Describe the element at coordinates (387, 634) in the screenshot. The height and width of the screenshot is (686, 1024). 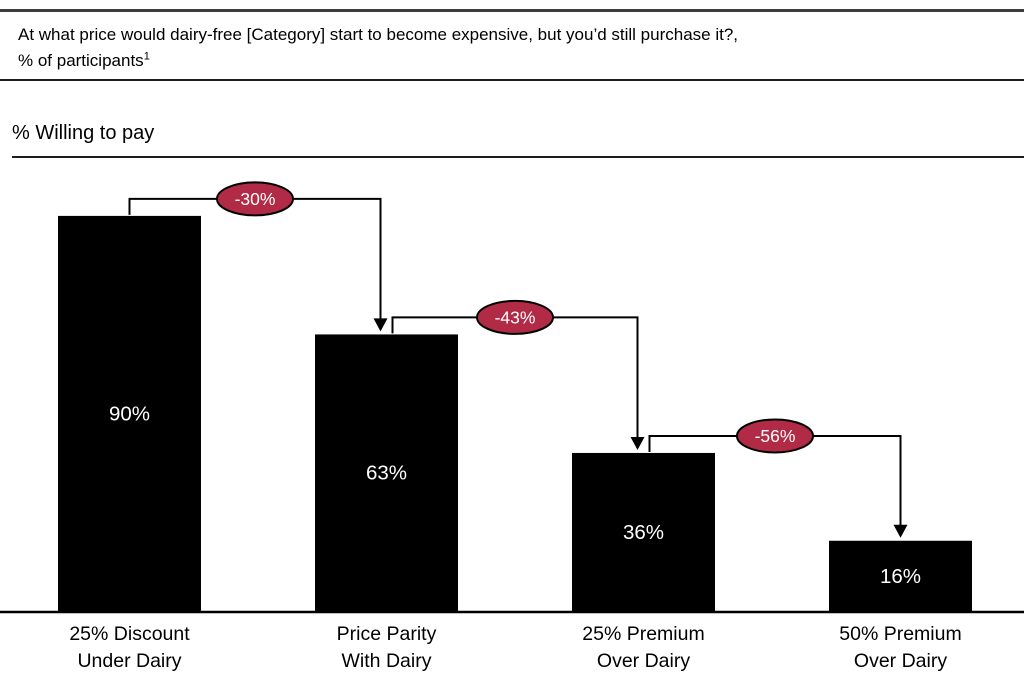
I see `category-label-1-line-1: Price Parity` at that location.